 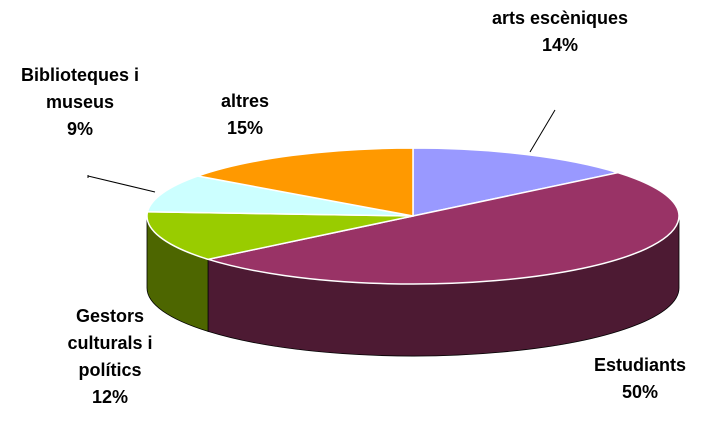 What do you see at coordinates (640, 392) in the screenshot?
I see `label-value: 50%` at bounding box center [640, 392].